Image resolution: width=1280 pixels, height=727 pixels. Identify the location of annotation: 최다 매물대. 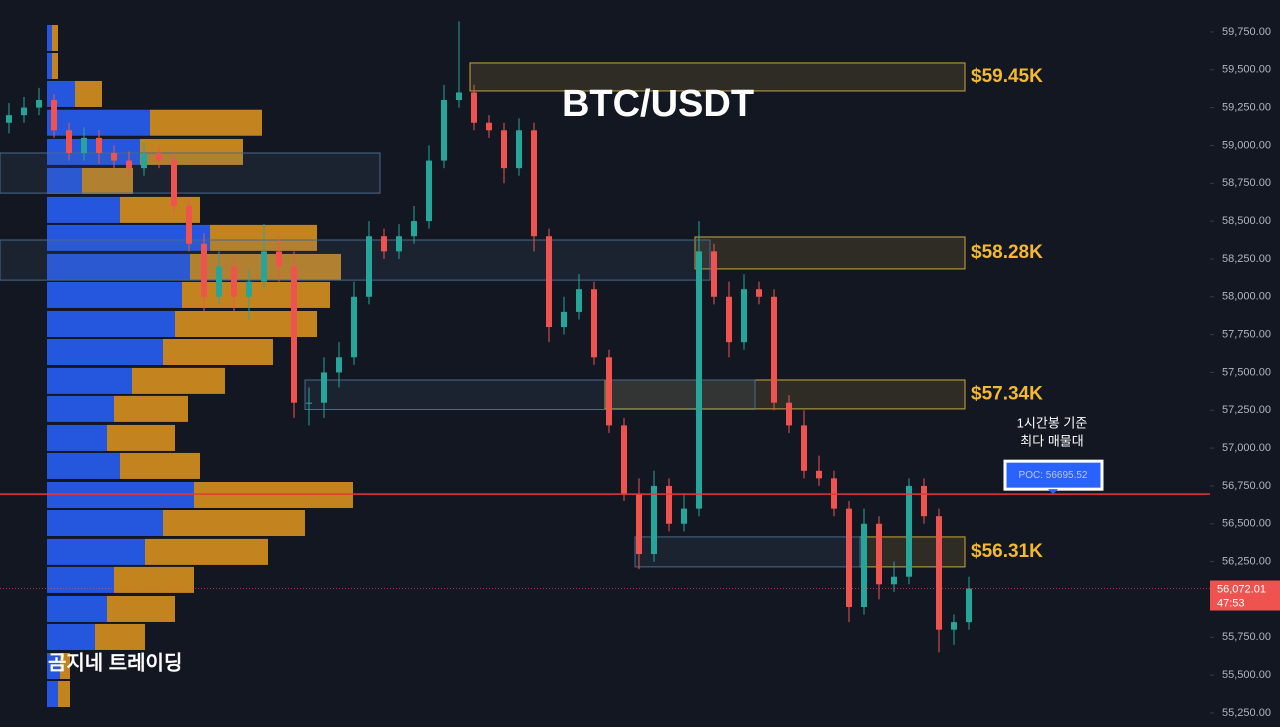
(1051, 440).